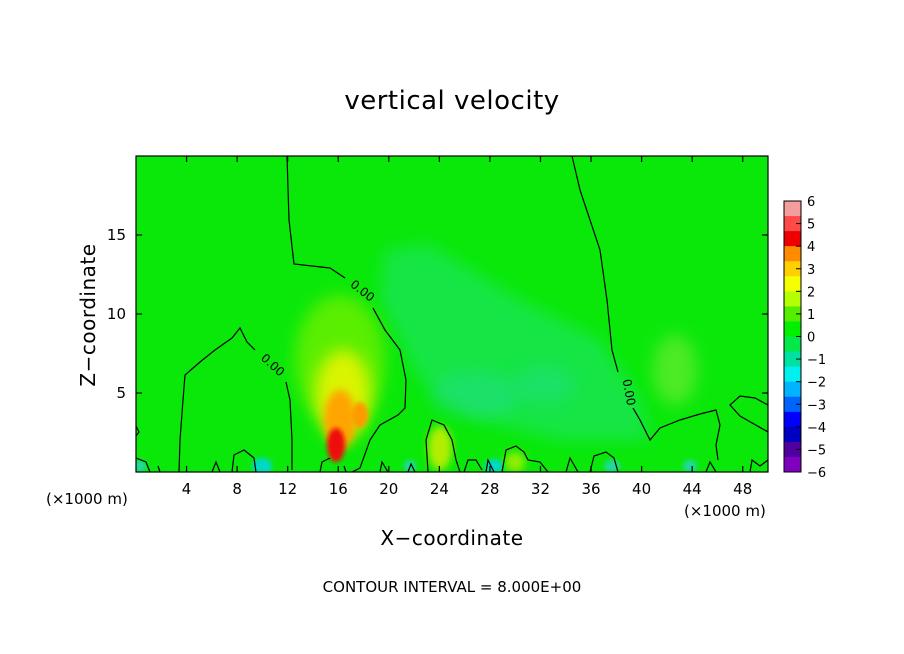 This screenshot has height=654, width=904. What do you see at coordinates (88, 315) in the screenshot?
I see `y-axis-label: Z−coordinate` at bounding box center [88, 315].